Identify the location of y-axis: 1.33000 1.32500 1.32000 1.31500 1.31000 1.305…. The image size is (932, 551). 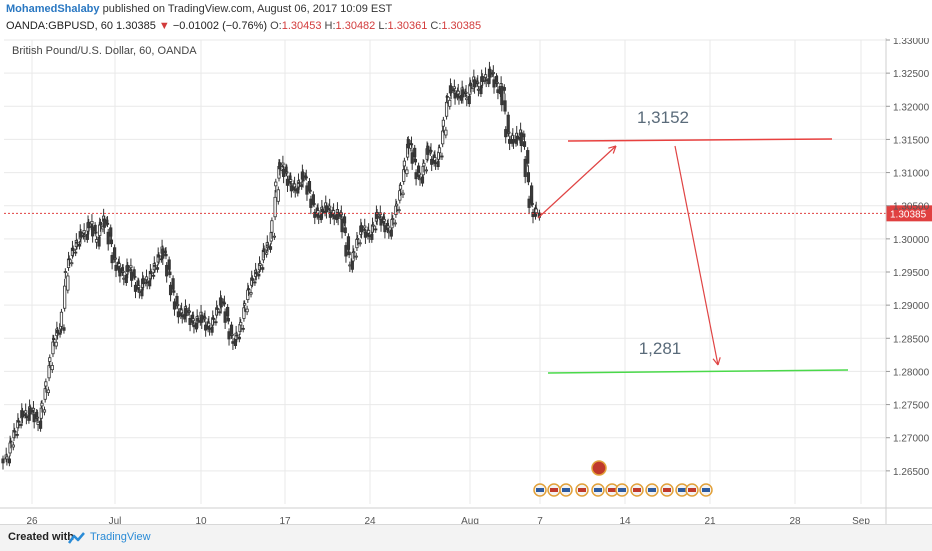
(907, 280).